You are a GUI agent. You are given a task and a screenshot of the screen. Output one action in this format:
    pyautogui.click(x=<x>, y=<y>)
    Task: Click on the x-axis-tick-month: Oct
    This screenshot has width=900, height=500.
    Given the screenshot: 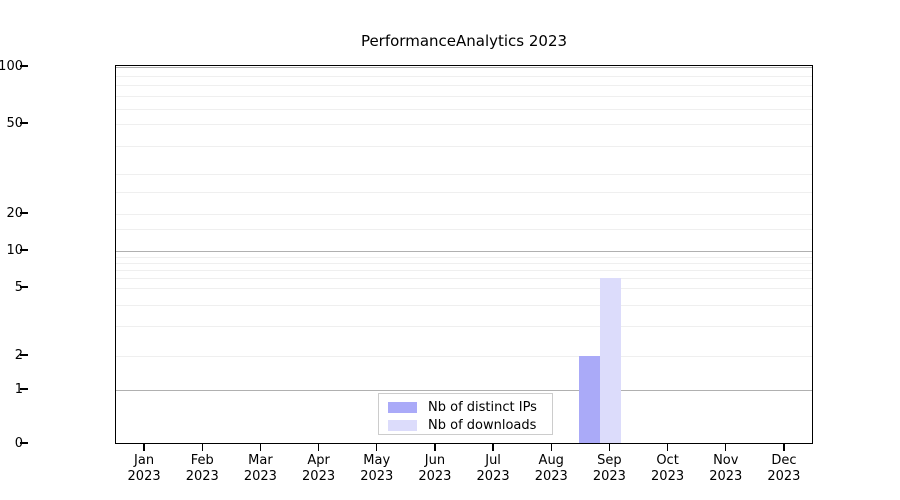 What is the action you would take?
    pyautogui.click(x=667, y=460)
    